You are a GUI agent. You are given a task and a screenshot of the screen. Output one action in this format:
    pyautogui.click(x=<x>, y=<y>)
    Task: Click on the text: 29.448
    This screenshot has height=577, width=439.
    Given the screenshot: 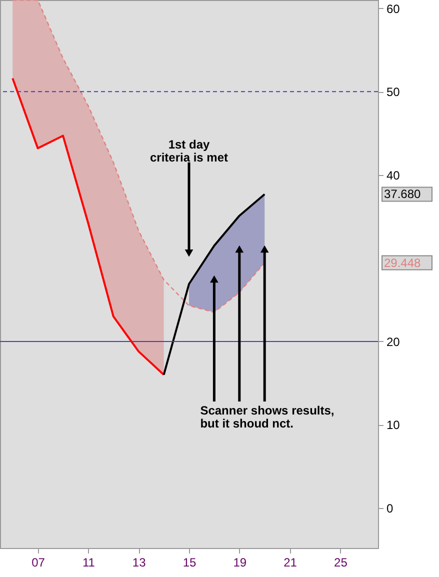 What is the action you would take?
    pyautogui.click(x=403, y=263)
    